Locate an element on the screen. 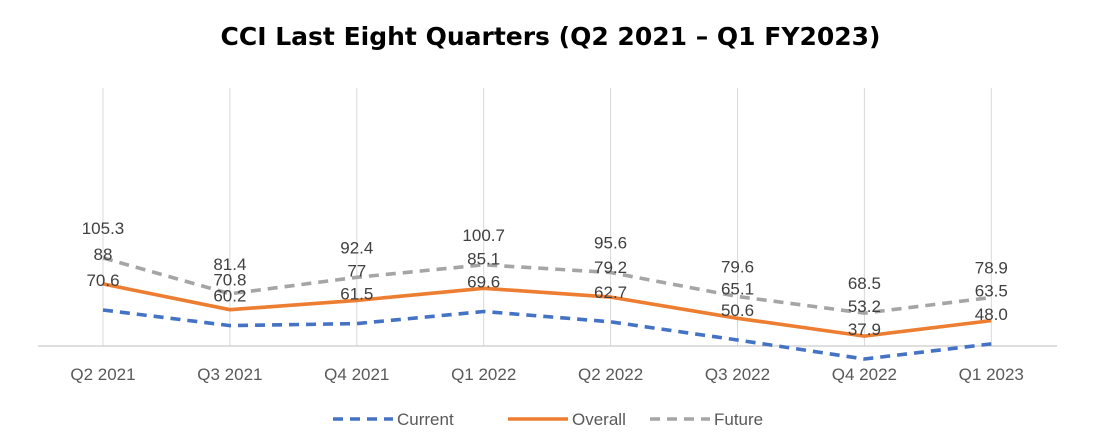  data-label-overall: 63.5 is located at coordinates (991, 291).